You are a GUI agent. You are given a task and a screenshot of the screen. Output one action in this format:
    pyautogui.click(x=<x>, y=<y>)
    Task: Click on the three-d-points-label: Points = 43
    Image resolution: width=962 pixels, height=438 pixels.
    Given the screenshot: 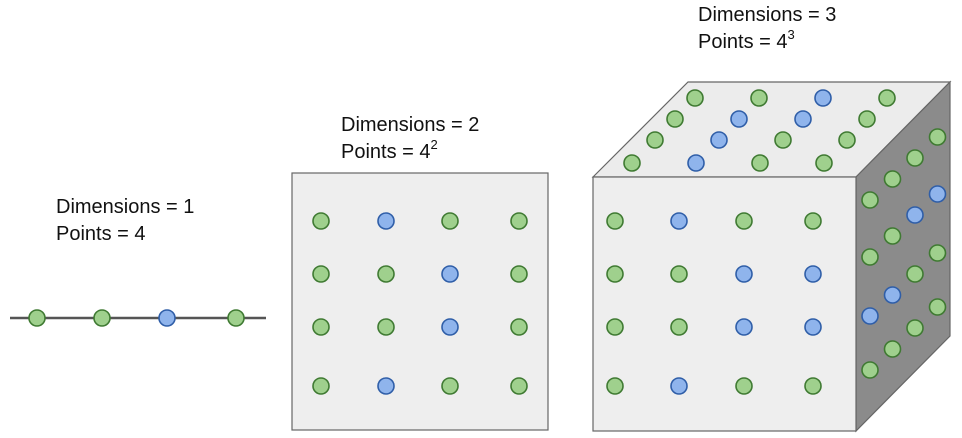 What is the action you would take?
    pyautogui.click(x=746, y=40)
    